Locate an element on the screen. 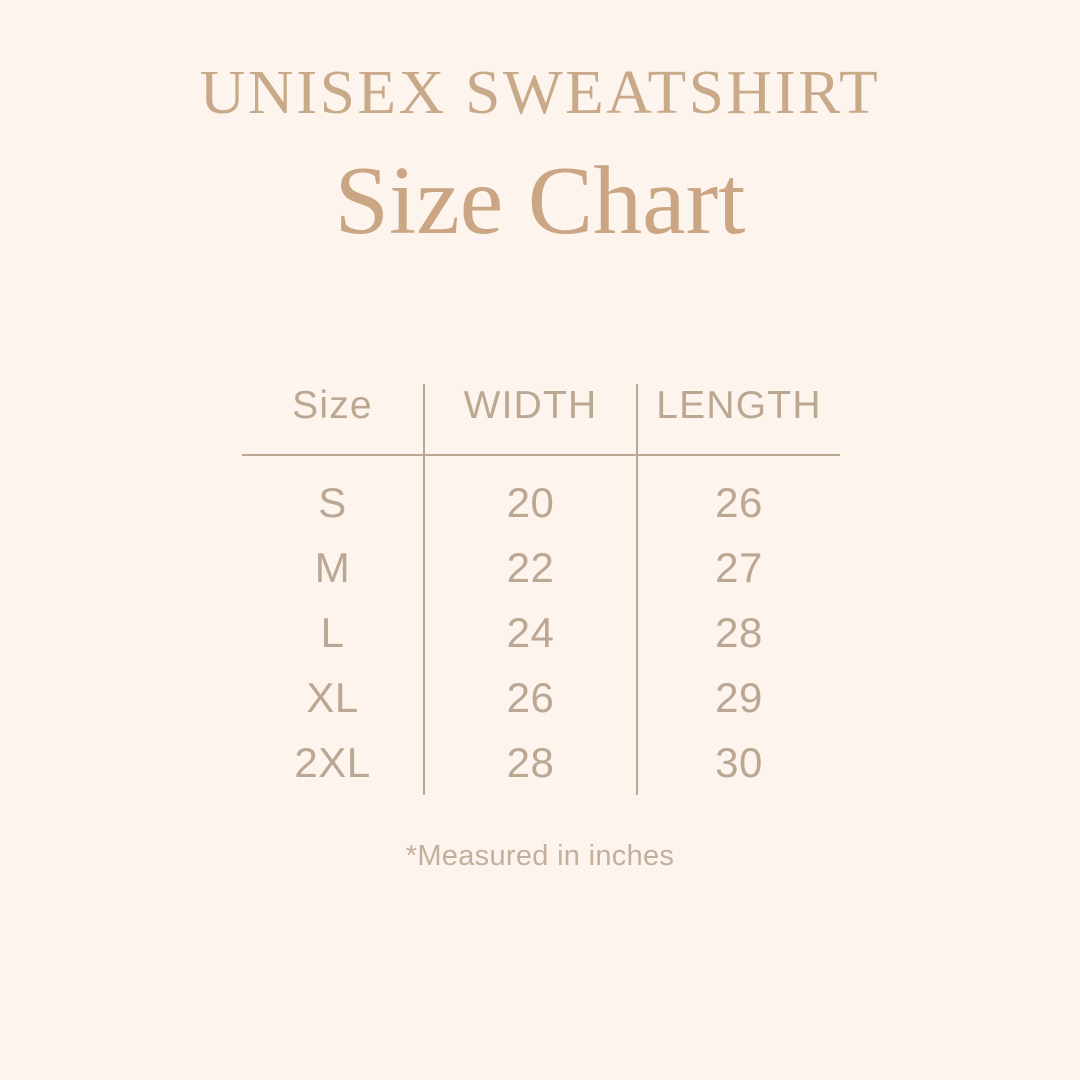  cell-length: 27 is located at coordinates (738, 567).